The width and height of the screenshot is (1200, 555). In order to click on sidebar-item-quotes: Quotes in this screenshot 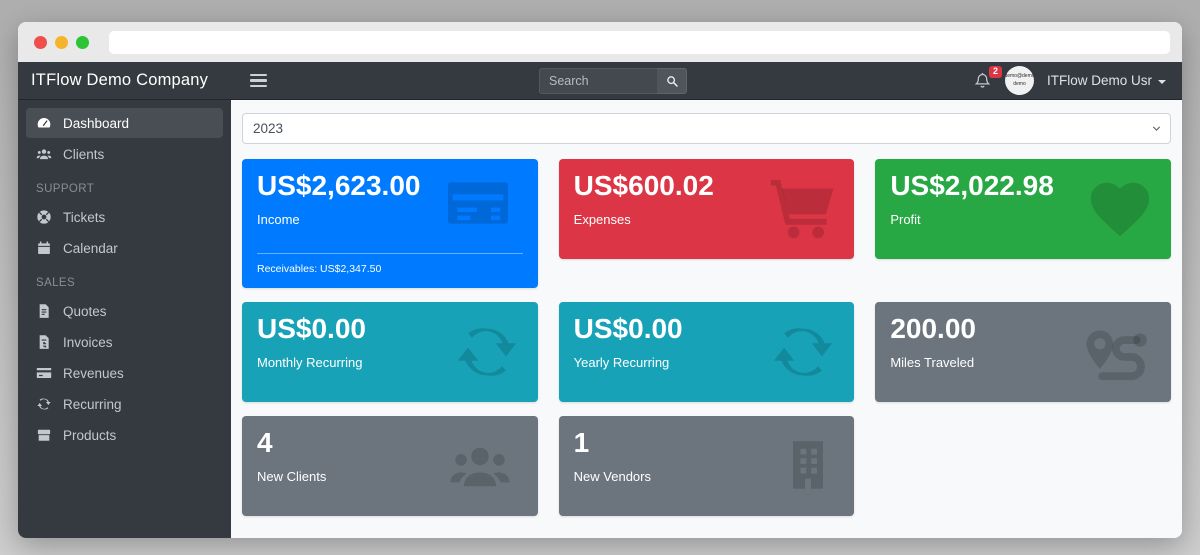, I will do `click(124, 311)`.